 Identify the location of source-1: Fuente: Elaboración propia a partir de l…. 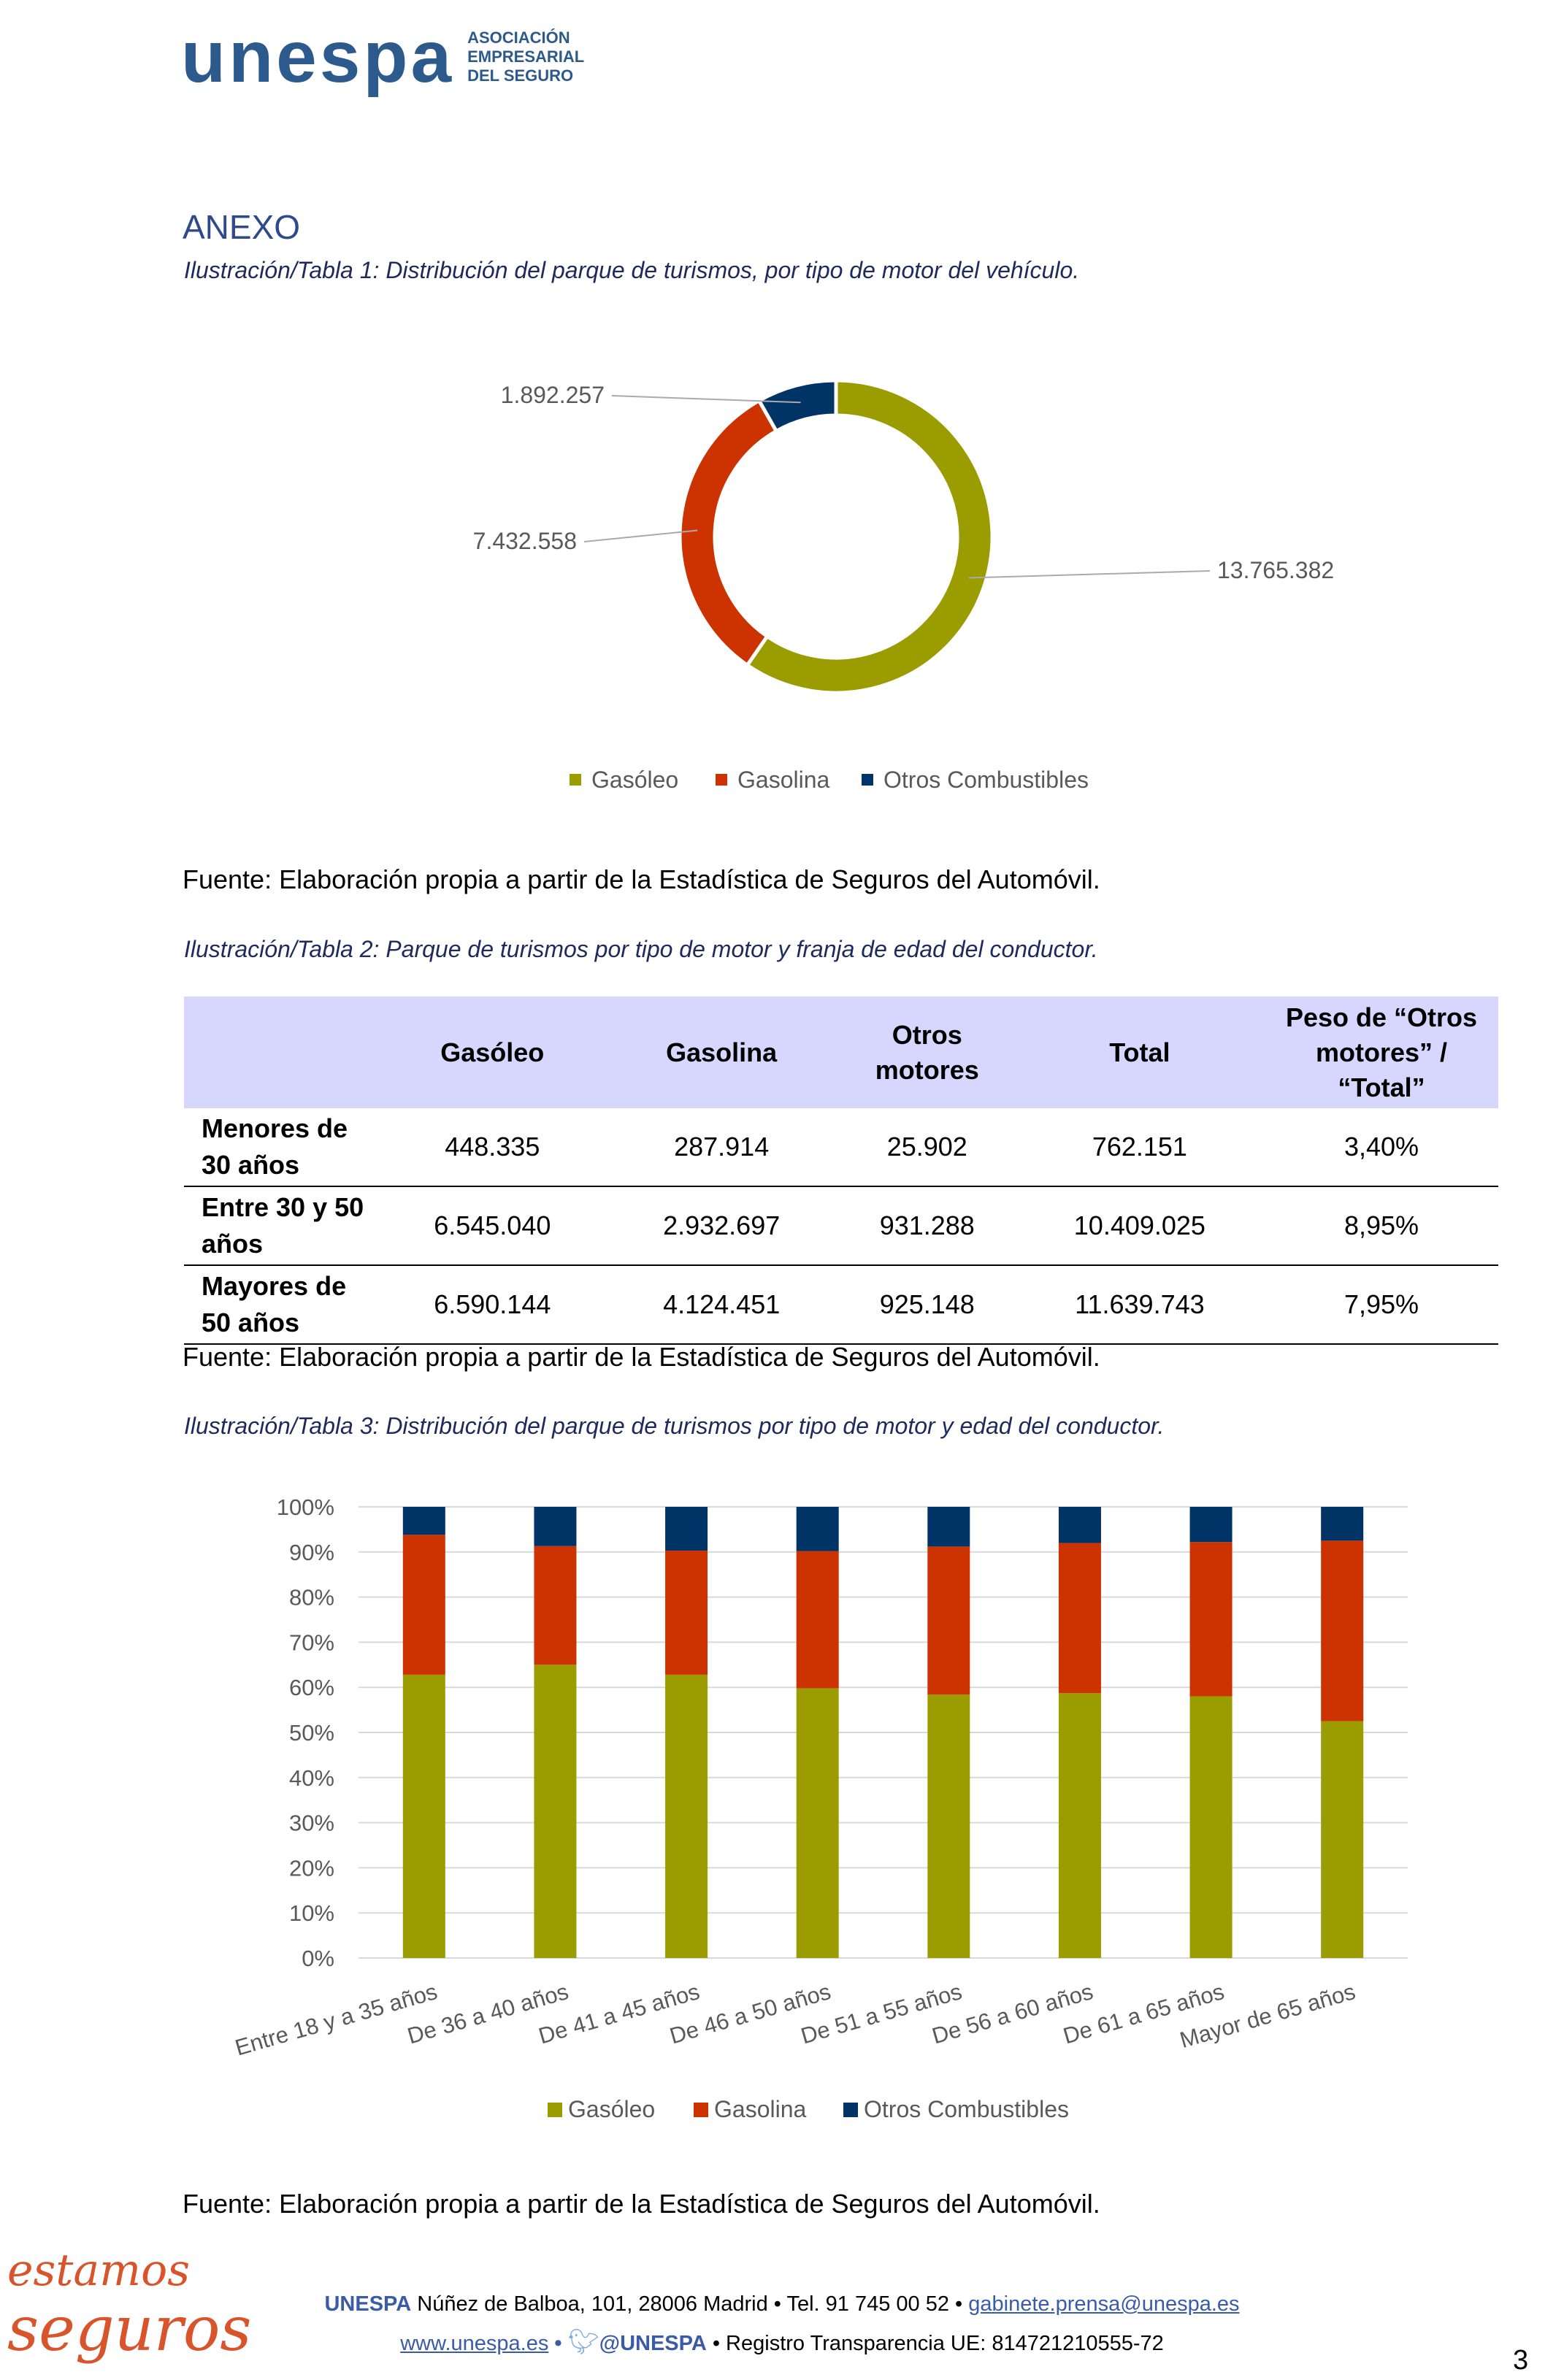
(641, 879).